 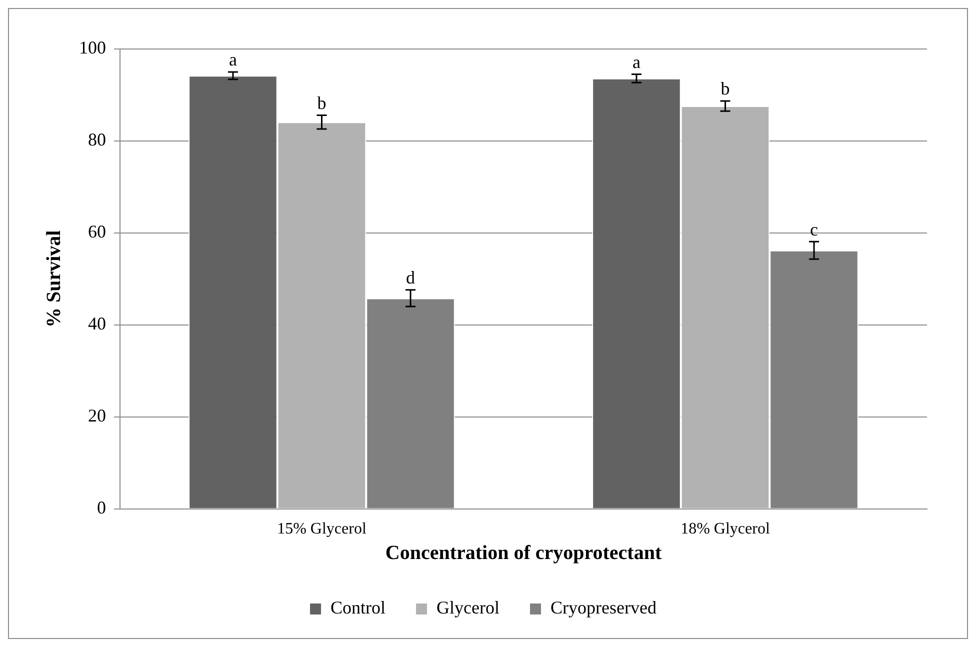 I want to click on annotation: d, so click(x=411, y=278).